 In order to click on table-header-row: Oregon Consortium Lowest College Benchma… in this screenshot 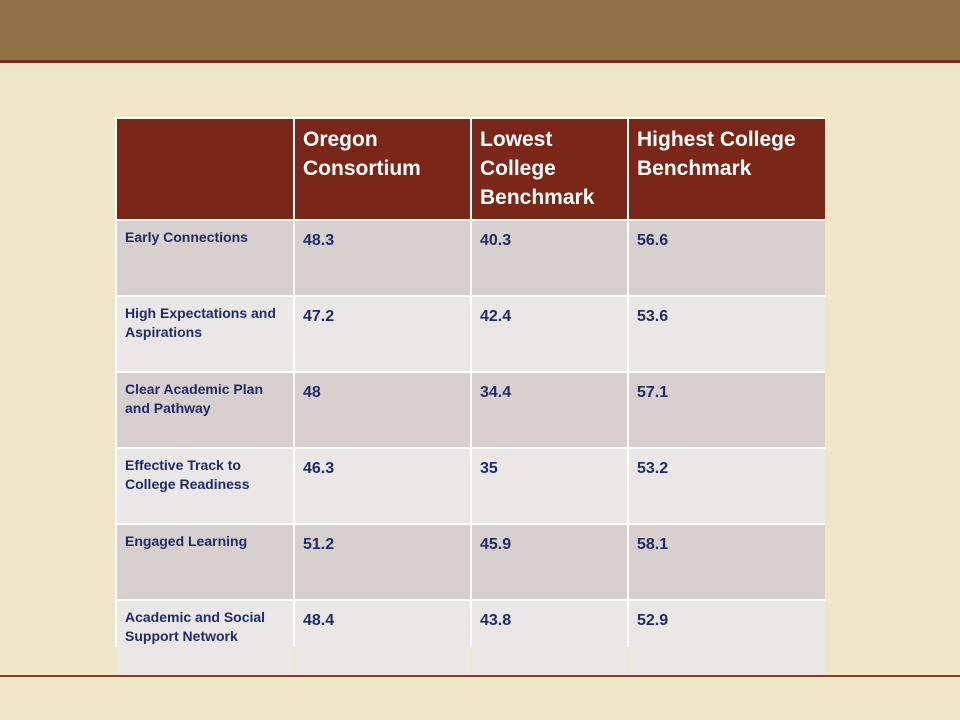, I will do `click(471, 169)`.